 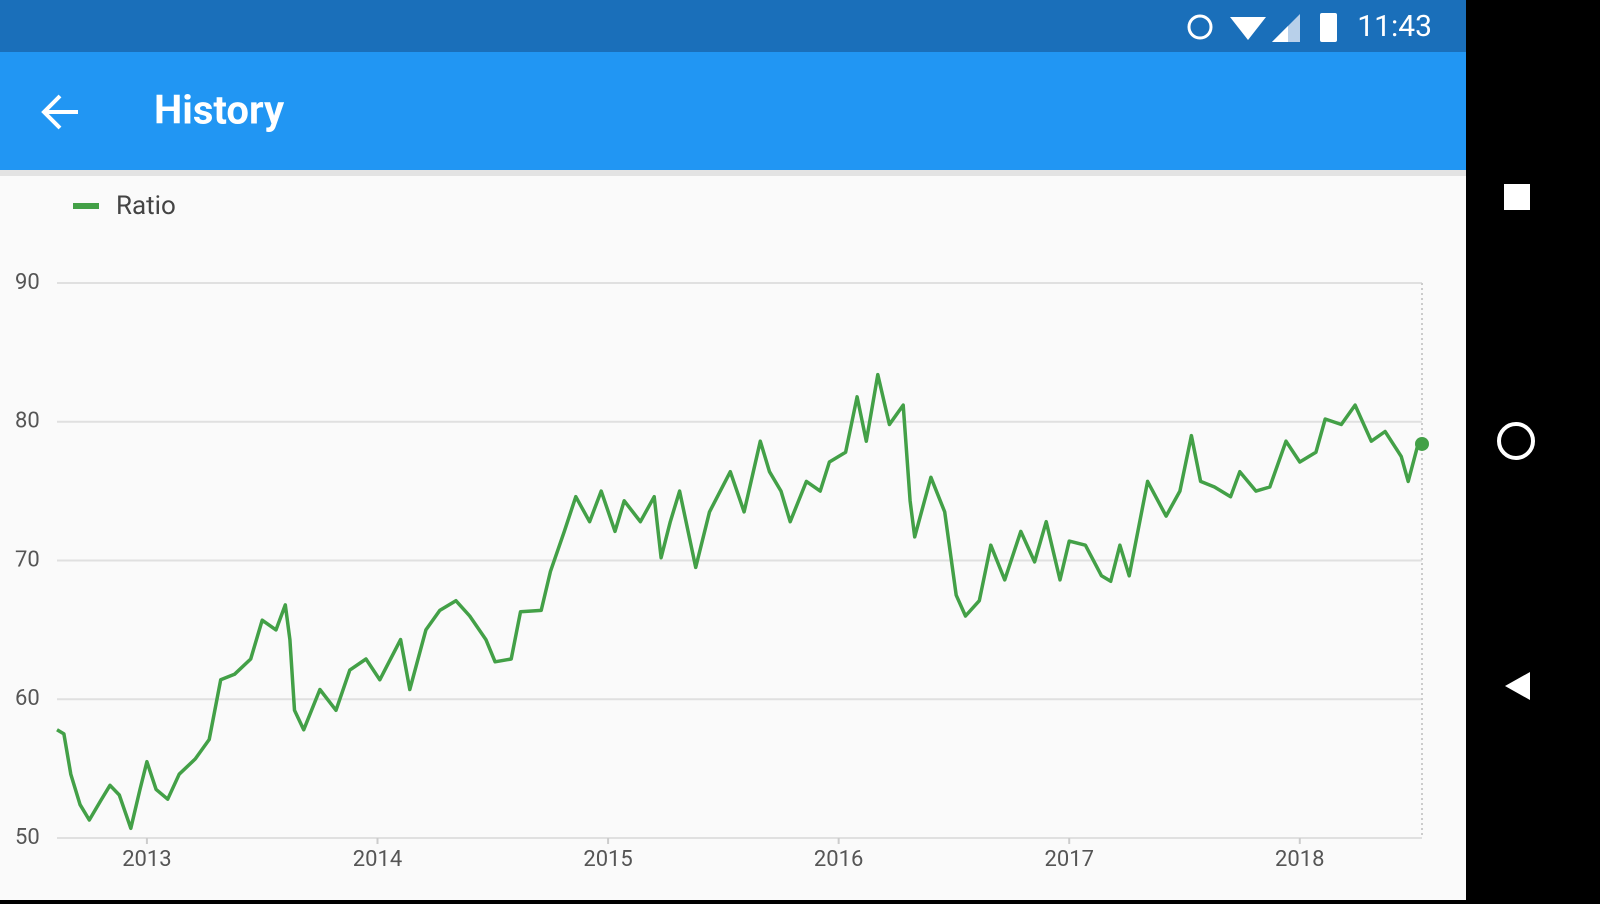 What do you see at coordinates (1299, 859) in the screenshot?
I see `x-tick-label: 2018` at bounding box center [1299, 859].